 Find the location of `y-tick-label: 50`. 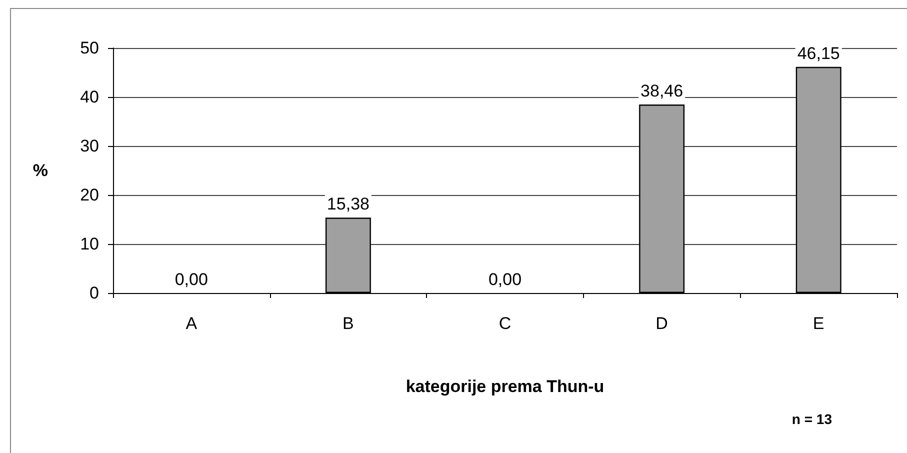

y-tick-label: 50 is located at coordinates (89, 48).